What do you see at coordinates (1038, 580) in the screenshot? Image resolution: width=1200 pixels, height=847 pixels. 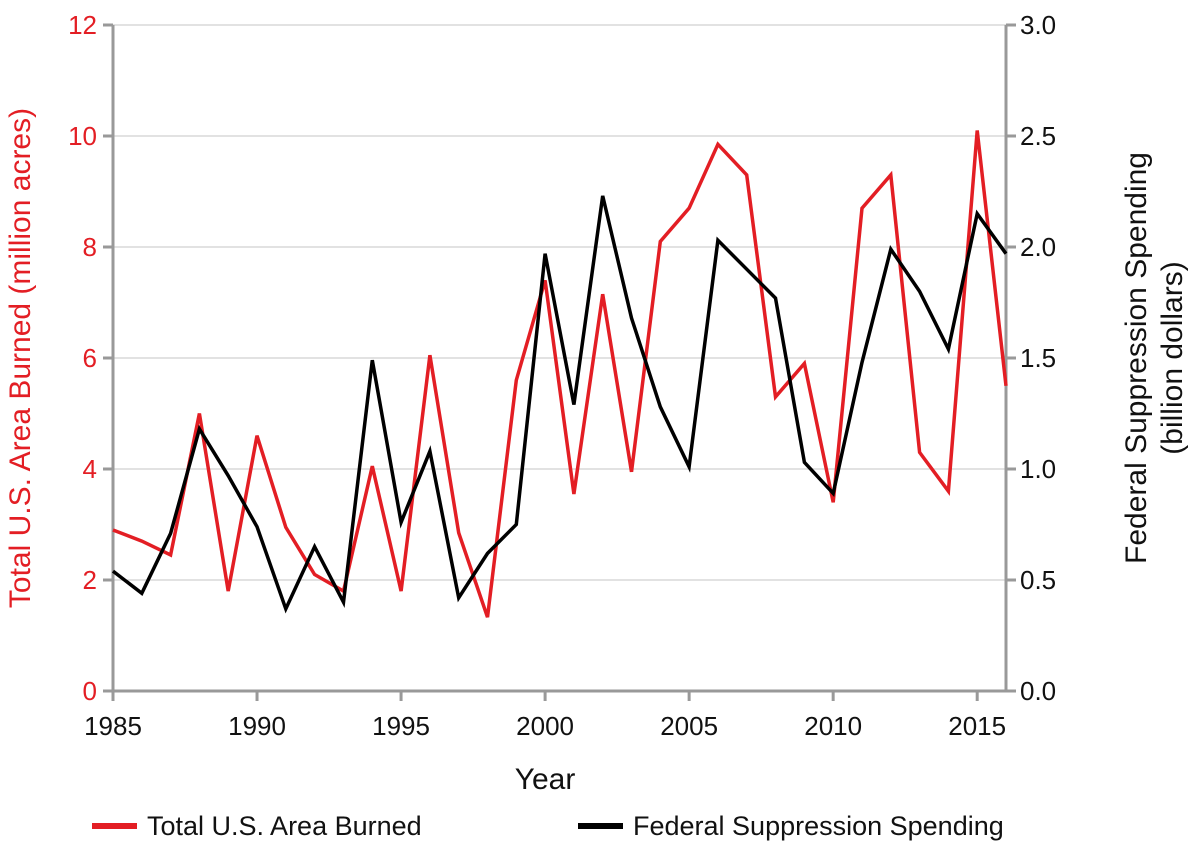 I see `right-tick-label: 0.5` at bounding box center [1038, 580].